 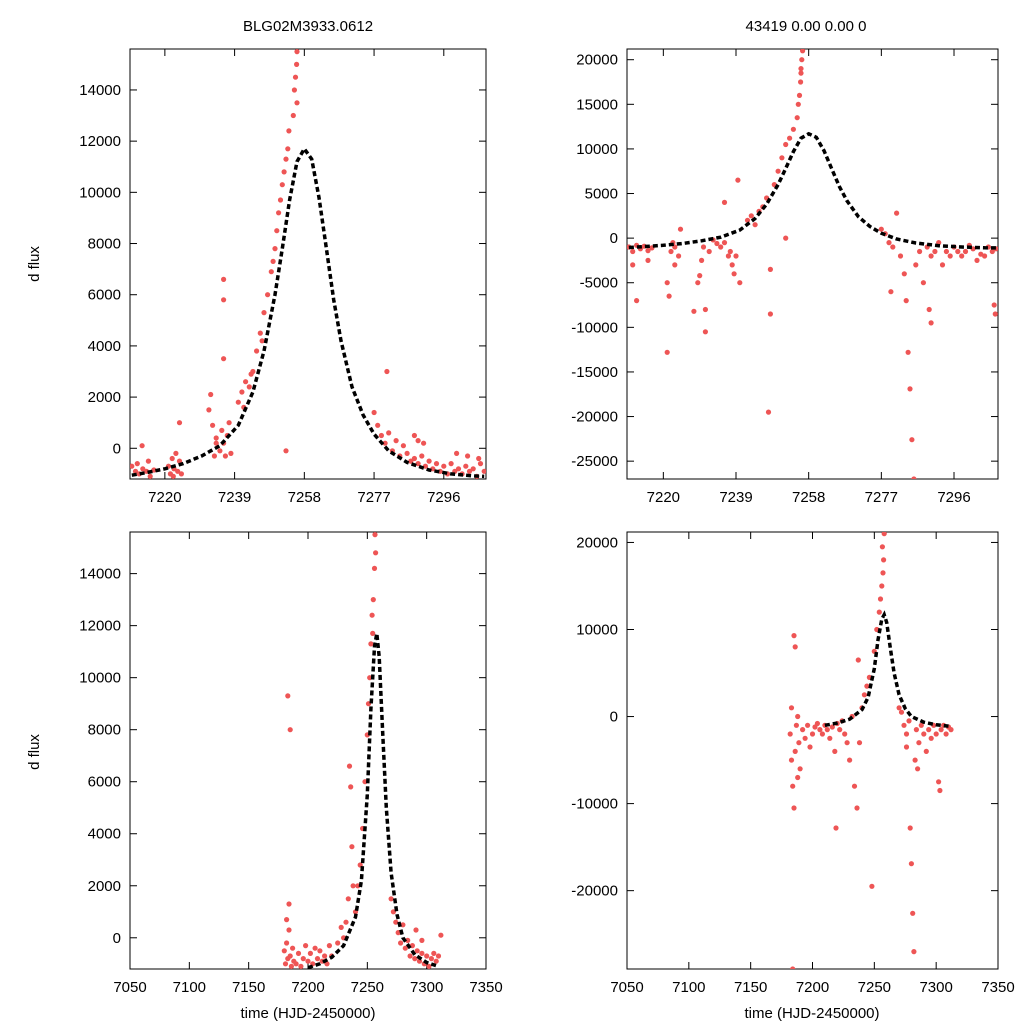 I want to click on y-tick-label: 14000, so click(x=100, y=90).